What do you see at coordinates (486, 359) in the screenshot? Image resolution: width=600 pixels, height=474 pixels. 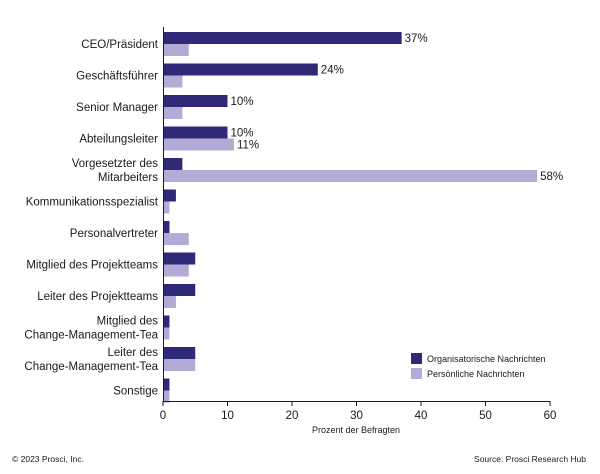 I see `legend-label-organisatorische: Organisatorische Nachrichten` at bounding box center [486, 359].